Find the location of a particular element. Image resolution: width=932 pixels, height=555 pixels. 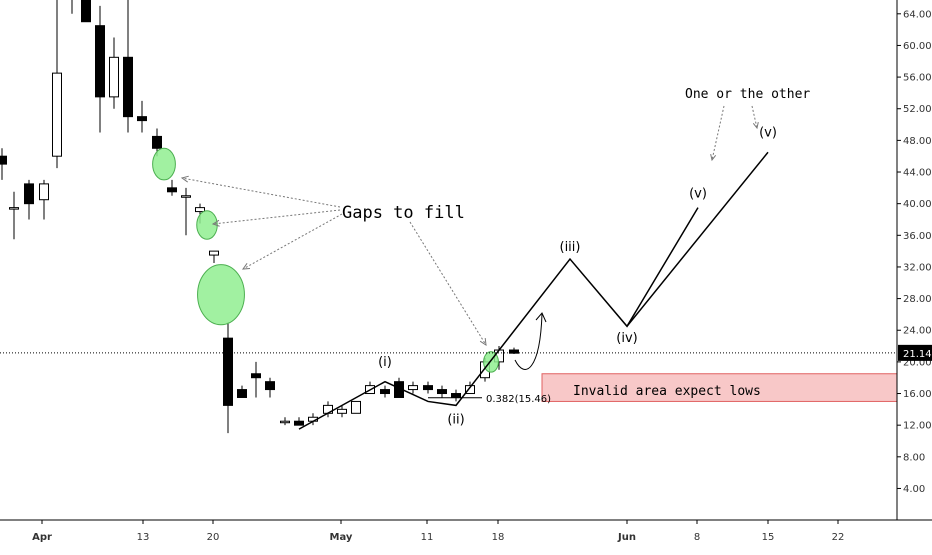

y-tick-label: 48.00 is located at coordinates (917, 141).